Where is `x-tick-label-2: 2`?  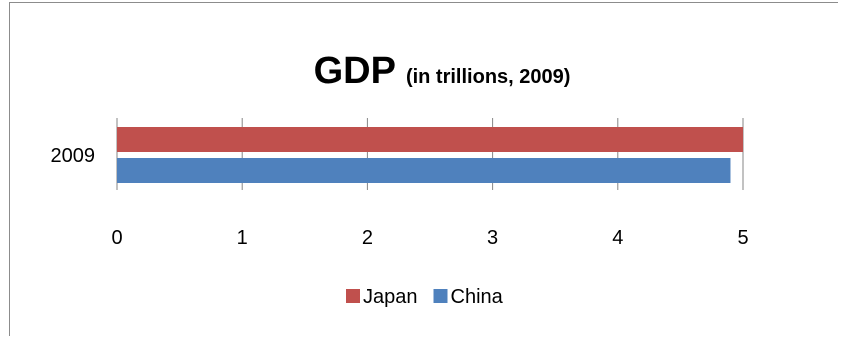
x-tick-label-2: 2 is located at coordinates (367, 238).